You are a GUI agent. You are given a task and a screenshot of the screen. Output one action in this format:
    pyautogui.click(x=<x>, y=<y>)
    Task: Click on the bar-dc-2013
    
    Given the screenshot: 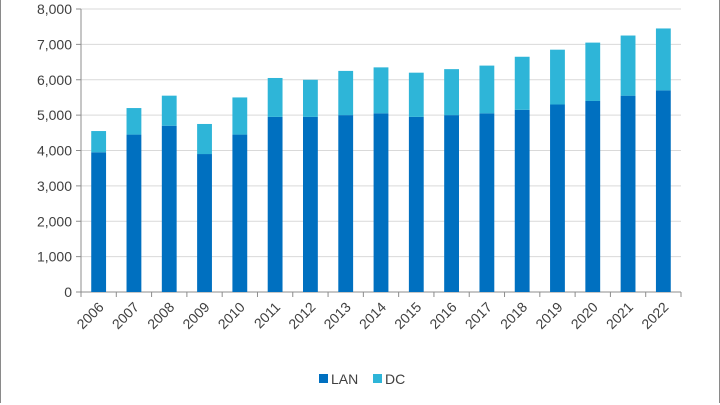 What is the action you would take?
    pyautogui.click(x=346, y=93)
    